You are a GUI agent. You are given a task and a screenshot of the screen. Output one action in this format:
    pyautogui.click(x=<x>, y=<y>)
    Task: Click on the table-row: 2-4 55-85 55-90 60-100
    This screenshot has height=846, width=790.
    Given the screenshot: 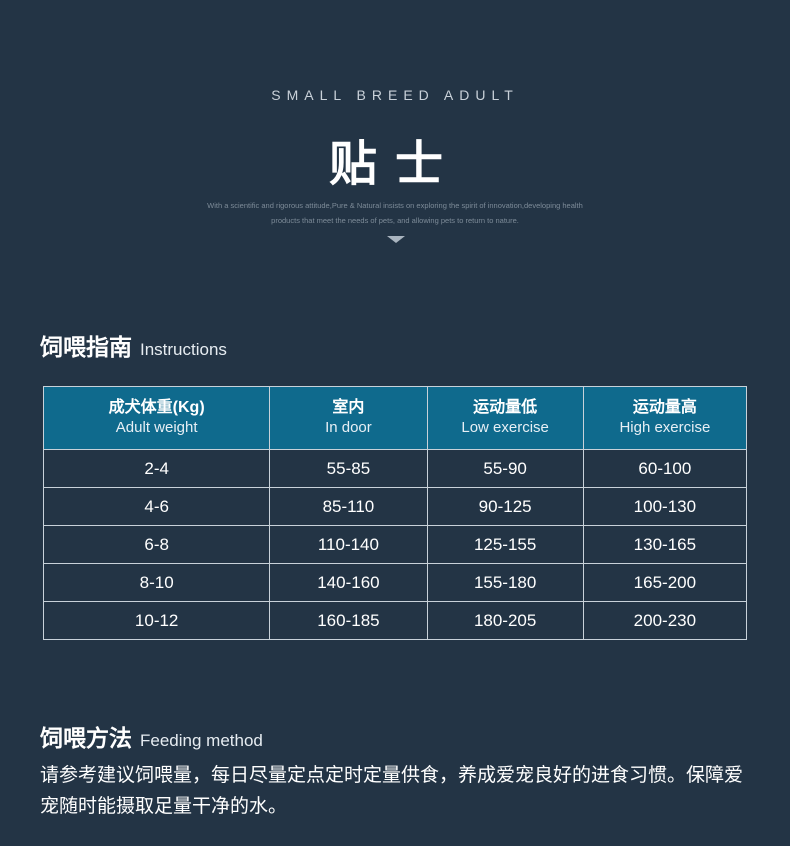 What is the action you would take?
    pyautogui.click(x=395, y=468)
    